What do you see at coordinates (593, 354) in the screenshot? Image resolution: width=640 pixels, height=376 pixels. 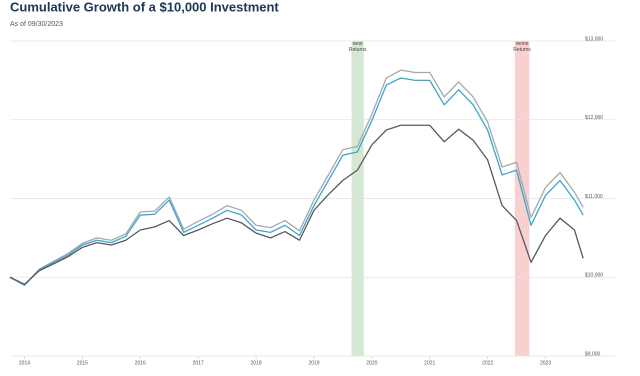 I see `y-tick-label: $9,000` at bounding box center [593, 354].